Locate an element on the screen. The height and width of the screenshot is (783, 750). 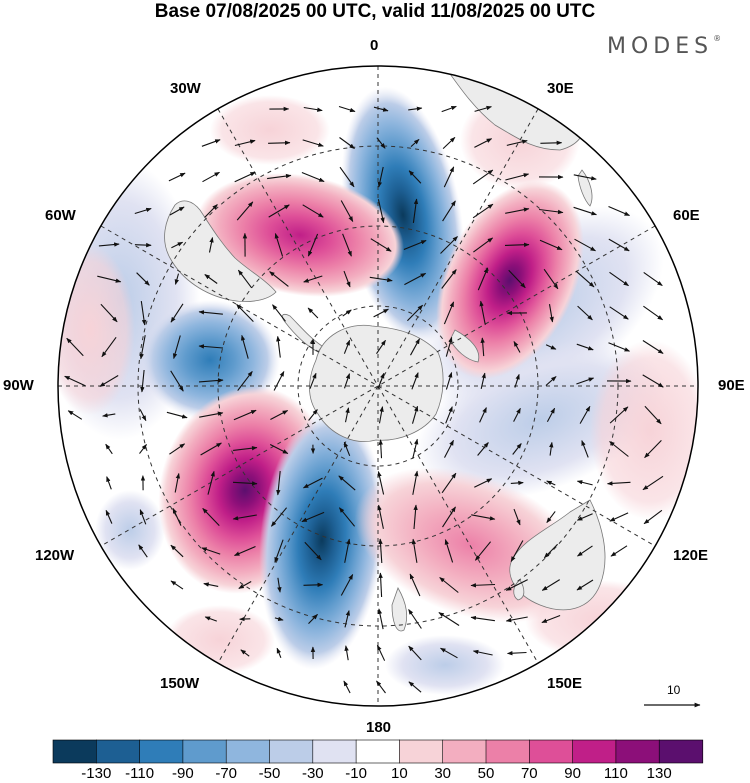
brand-logo: MODES® is located at coordinates (664, 46).